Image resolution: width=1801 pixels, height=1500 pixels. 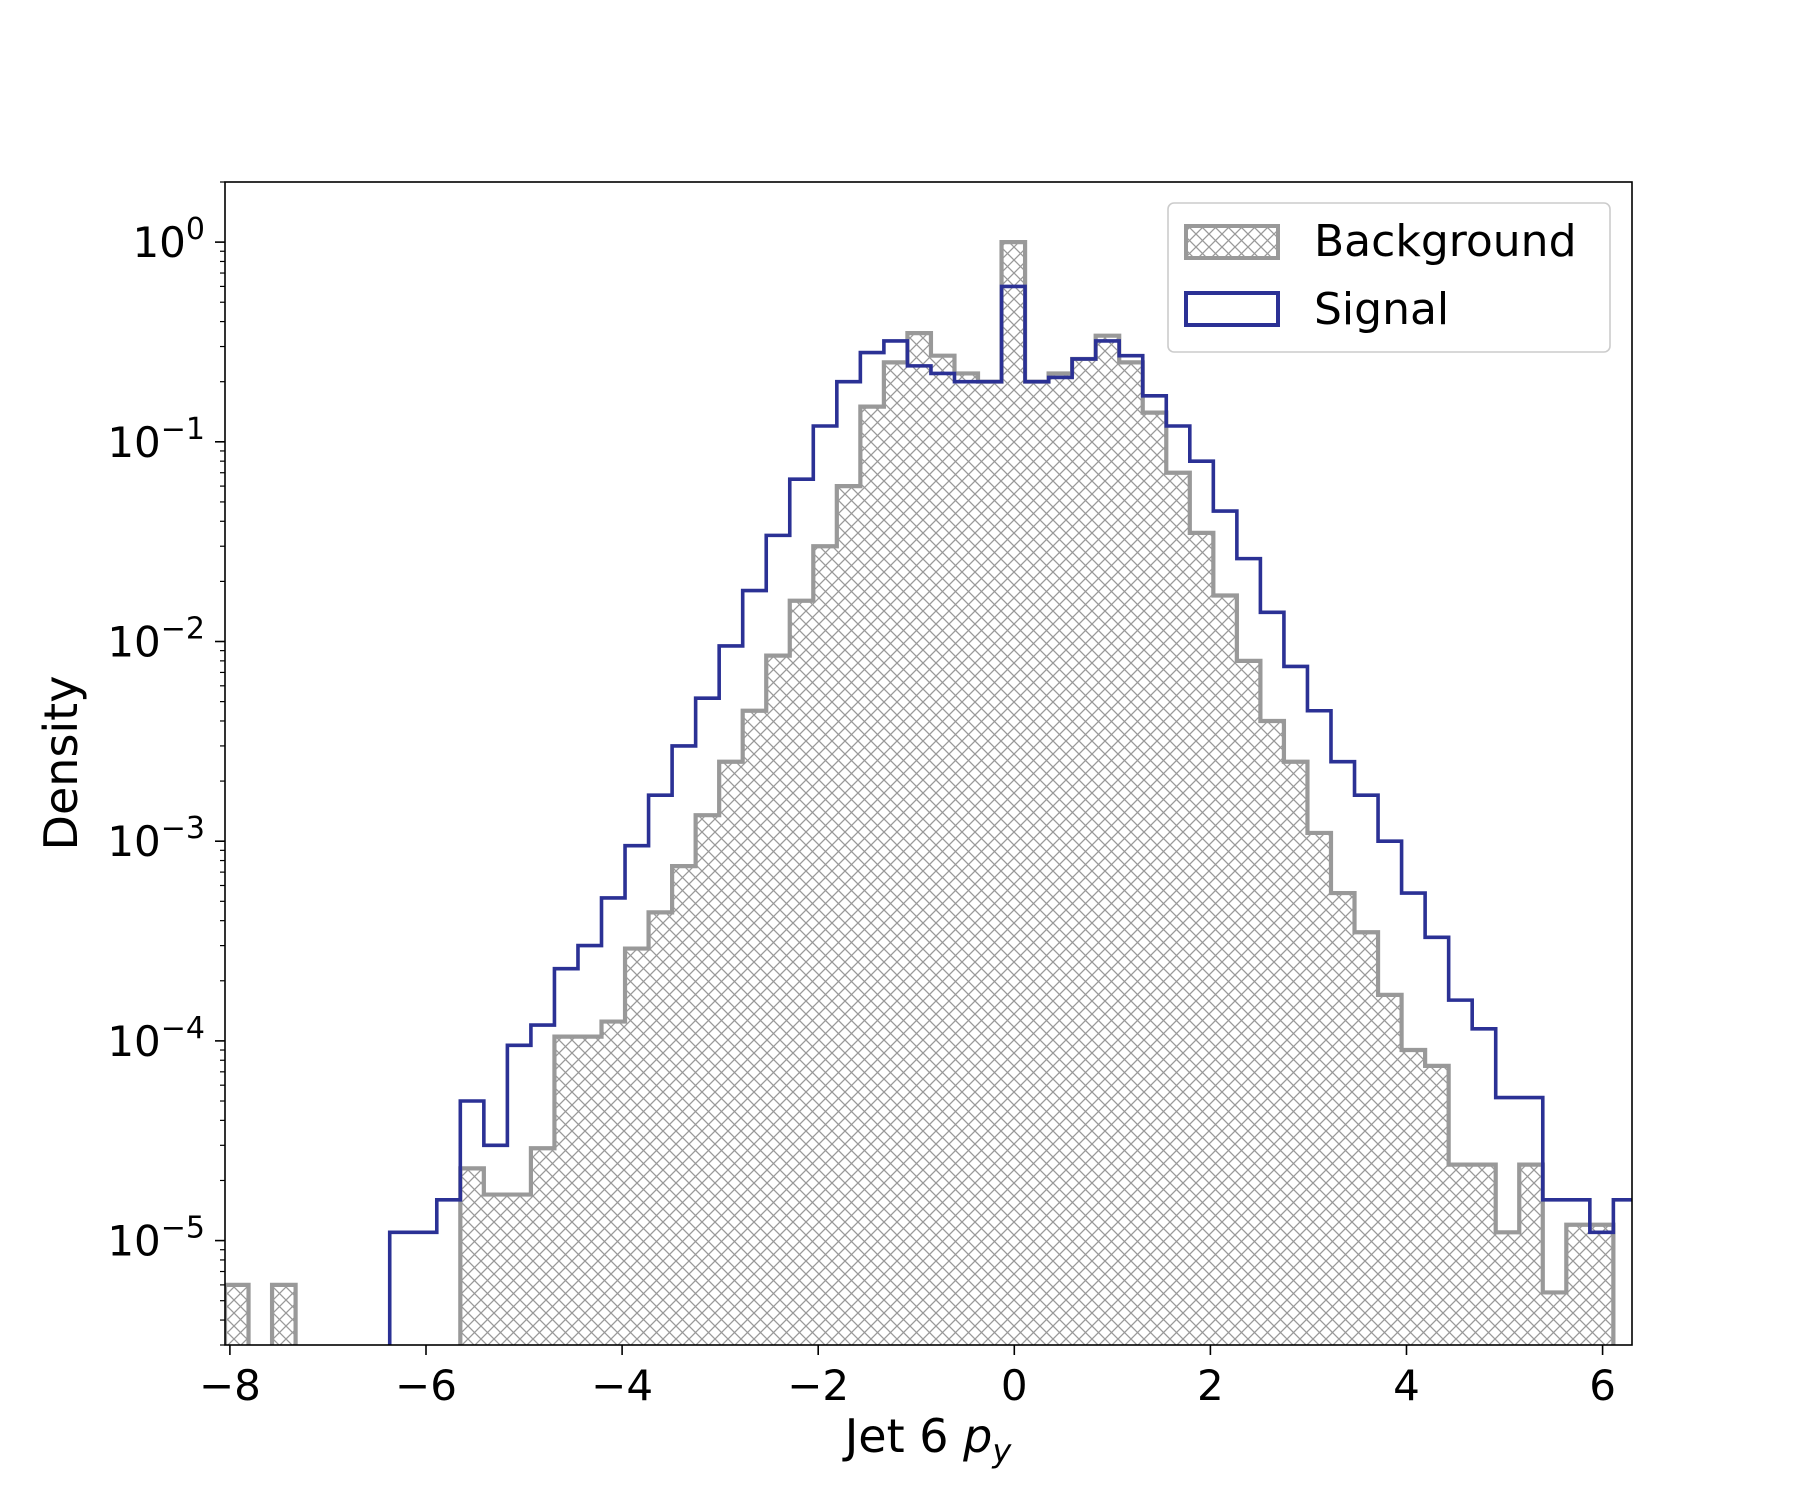 What do you see at coordinates (1014, 1385) in the screenshot?
I see `x-tick-label: 0` at bounding box center [1014, 1385].